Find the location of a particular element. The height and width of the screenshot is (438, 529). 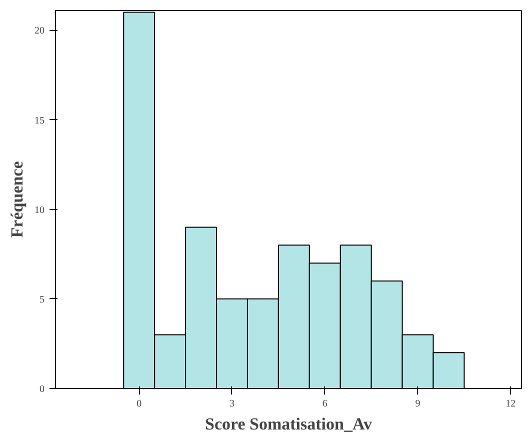

x-tick-label: 6 is located at coordinates (325, 404).